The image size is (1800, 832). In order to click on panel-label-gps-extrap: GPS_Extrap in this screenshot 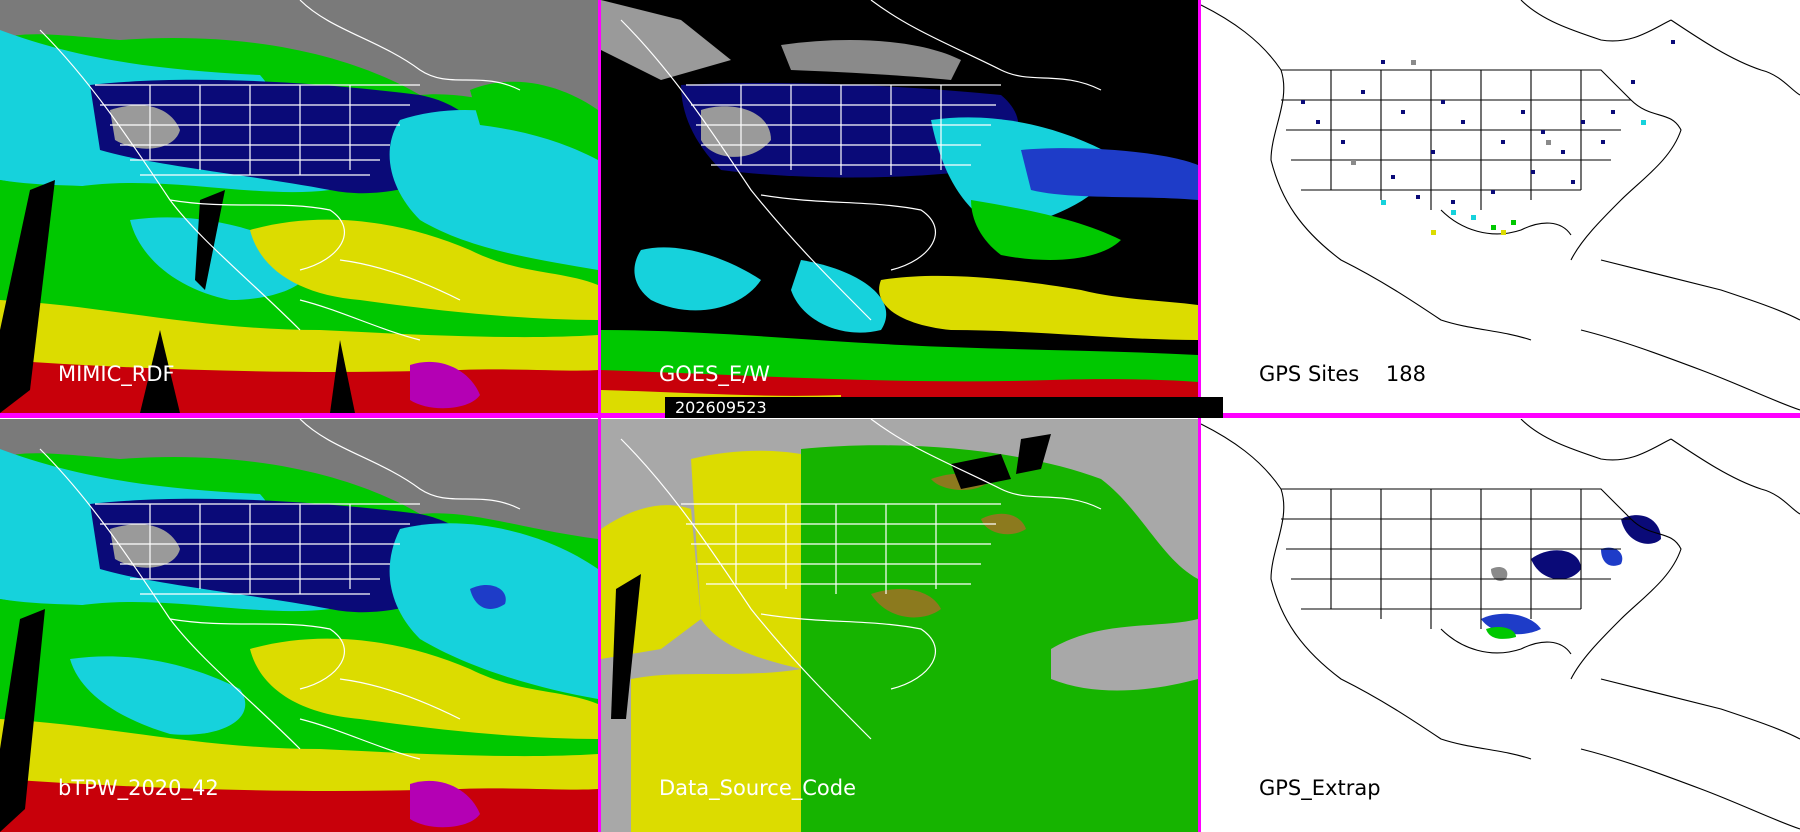, I will do `click(1320, 788)`.